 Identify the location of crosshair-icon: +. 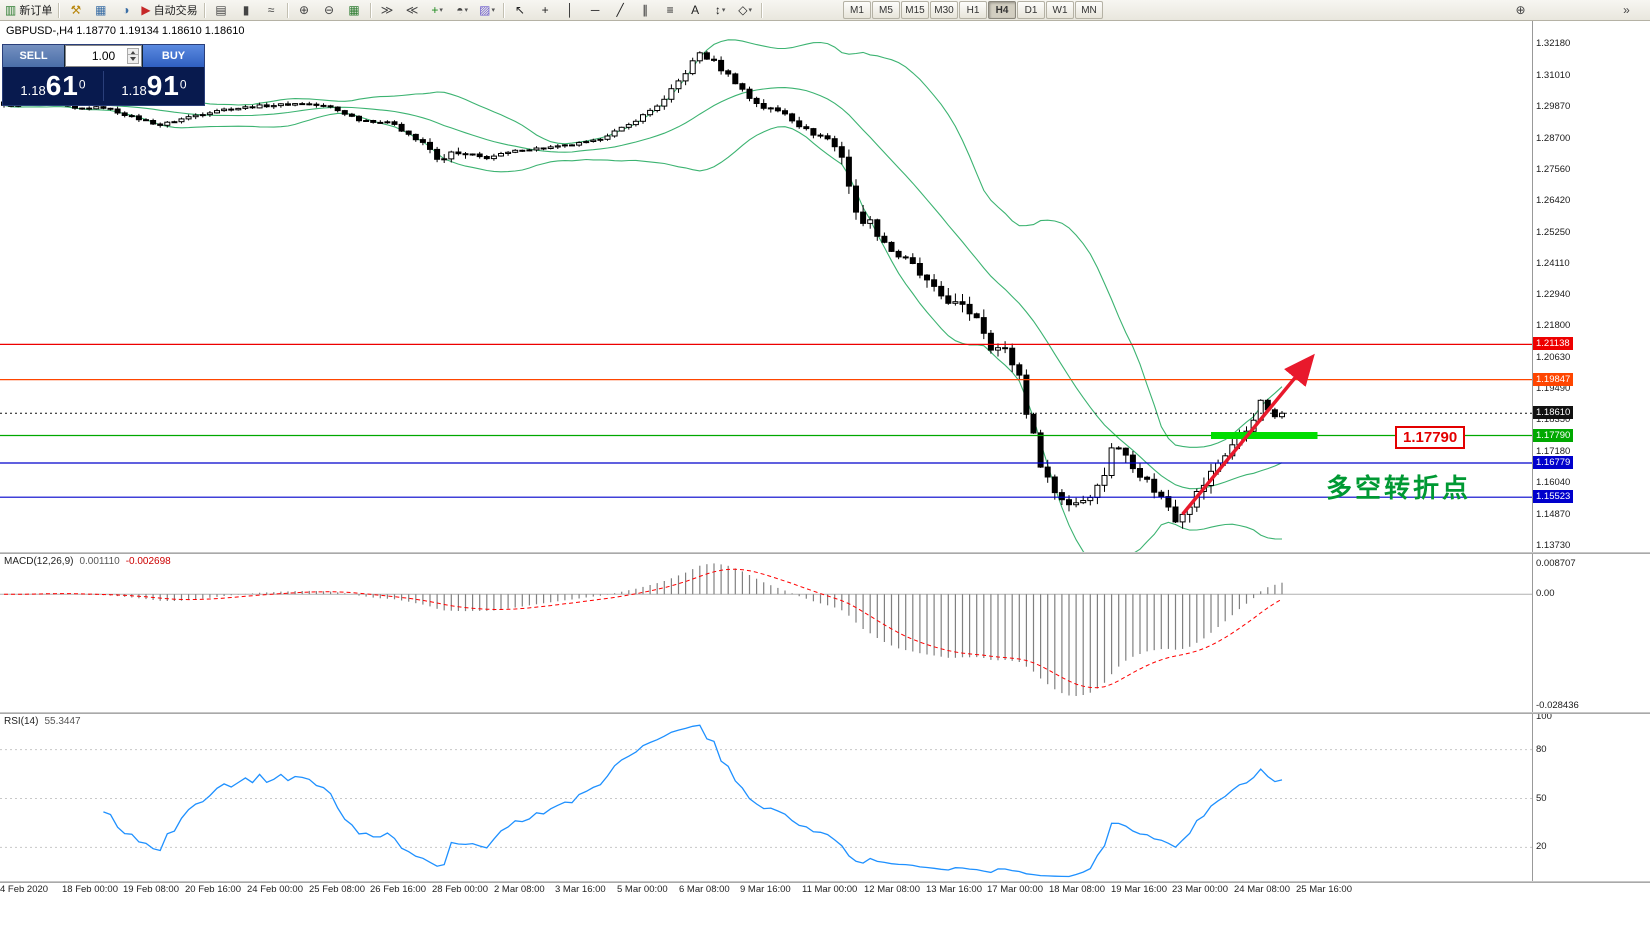
(545, 10).